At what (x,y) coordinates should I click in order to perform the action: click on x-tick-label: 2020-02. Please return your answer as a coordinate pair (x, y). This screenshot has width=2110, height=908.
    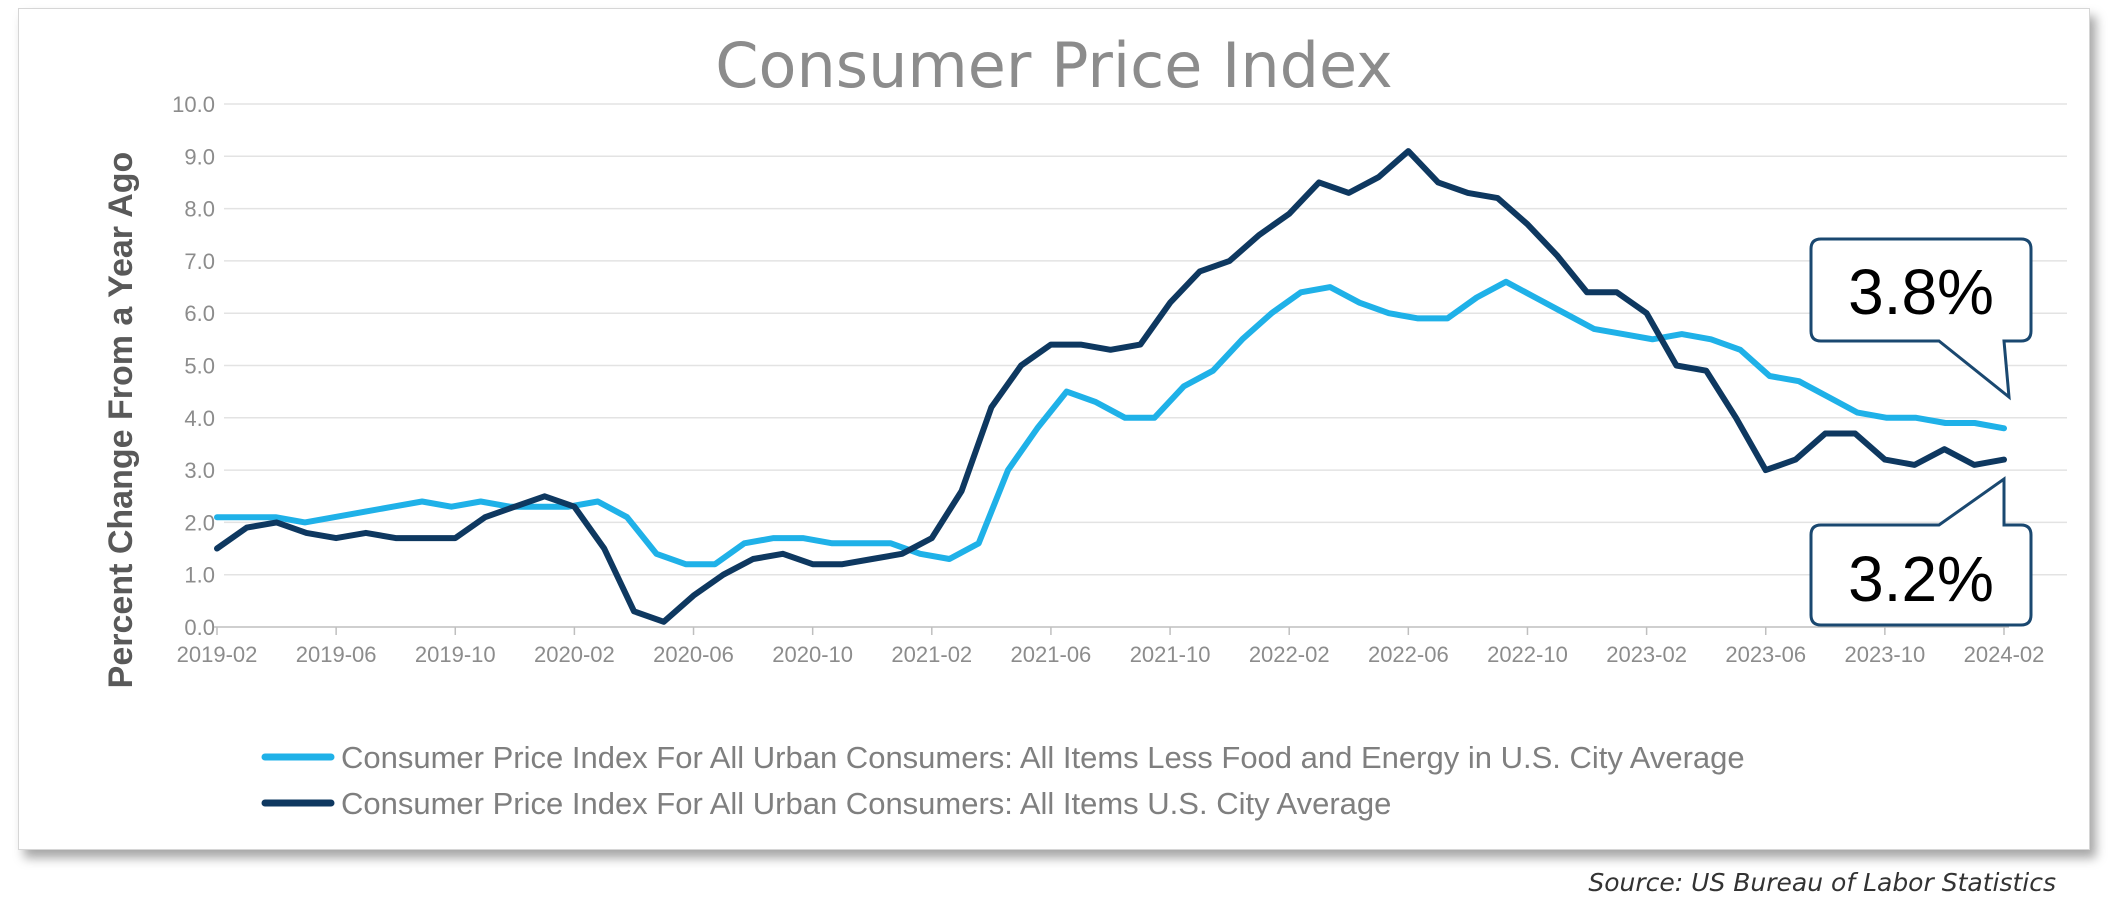
    Looking at the image, I should click on (574, 654).